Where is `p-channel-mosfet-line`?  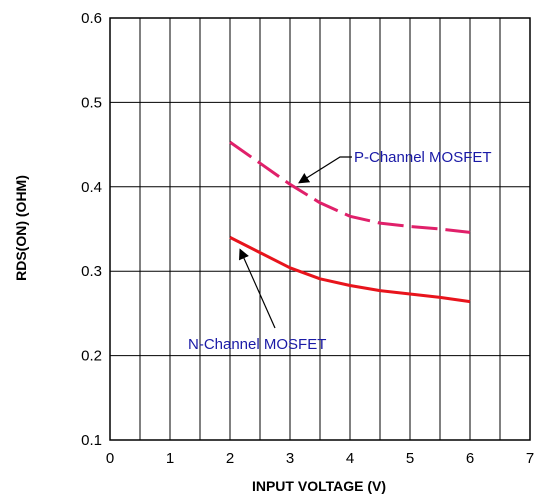
p-channel-mosfet-line is located at coordinates (350, 187).